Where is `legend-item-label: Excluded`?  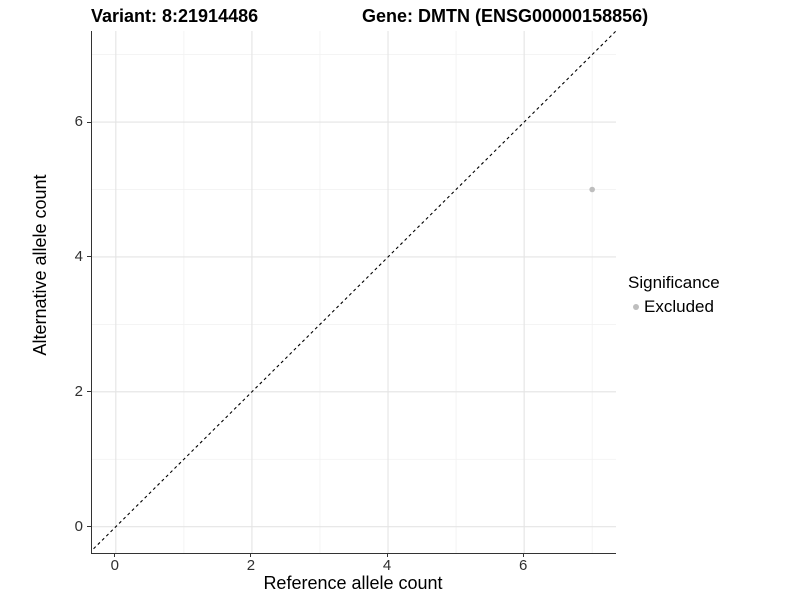
legend-item-label: Excluded is located at coordinates (679, 306).